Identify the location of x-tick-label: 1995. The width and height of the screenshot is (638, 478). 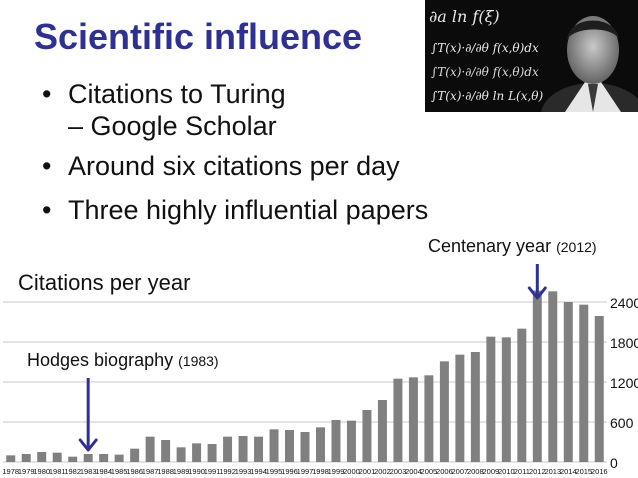
(274, 471).